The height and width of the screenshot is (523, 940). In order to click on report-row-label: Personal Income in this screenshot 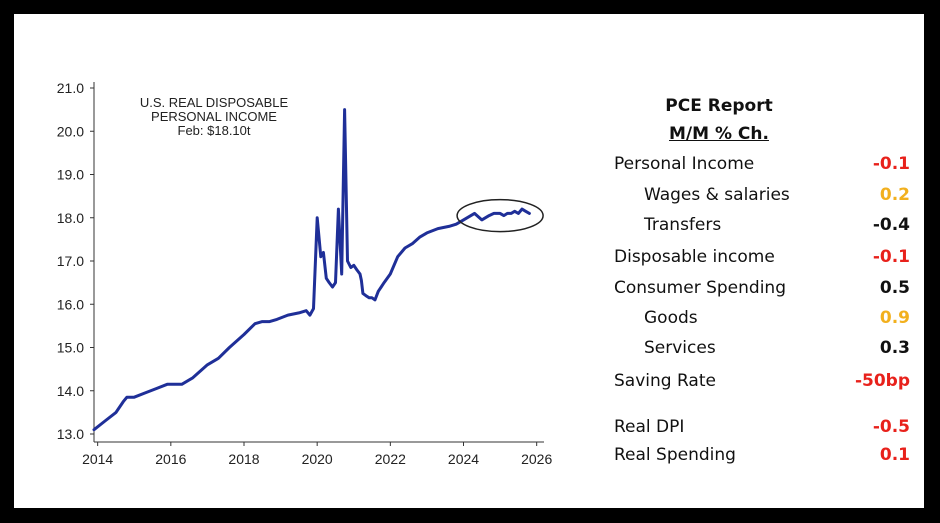, I will do `click(684, 164)`.